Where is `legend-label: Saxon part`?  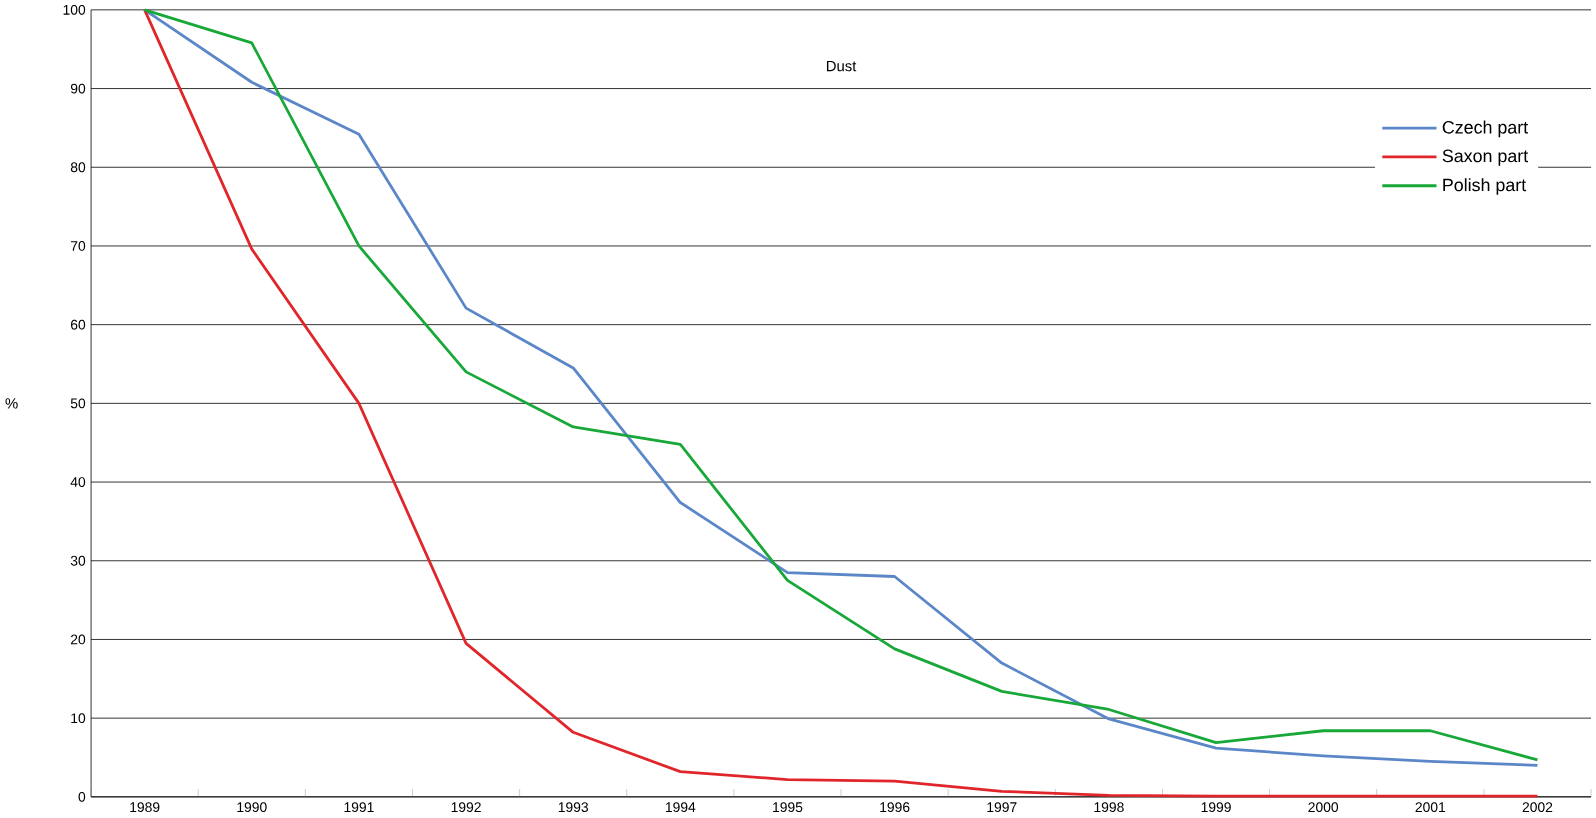
legend-label: Saxon part is located at coordinates (1485, 158).